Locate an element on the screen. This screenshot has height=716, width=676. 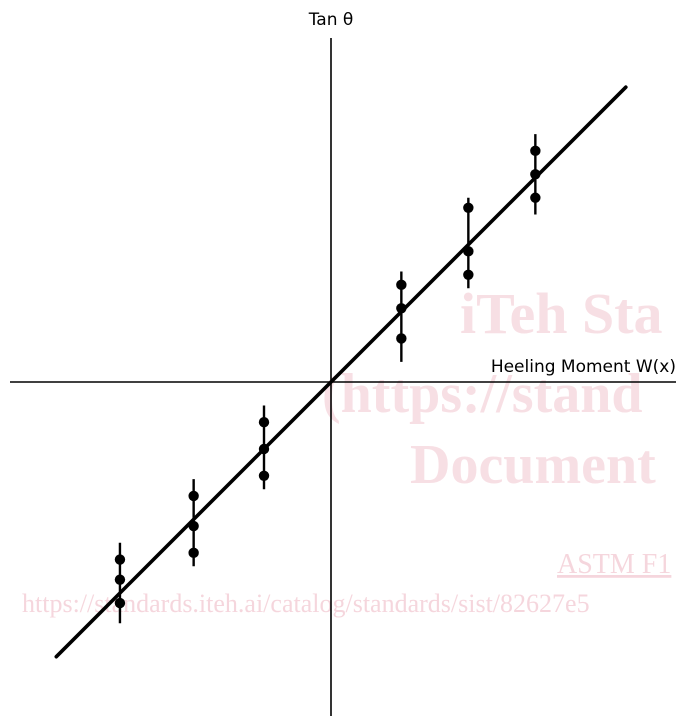
watermark-line-1: iTeh Sta is located at coordinates (561, 313).